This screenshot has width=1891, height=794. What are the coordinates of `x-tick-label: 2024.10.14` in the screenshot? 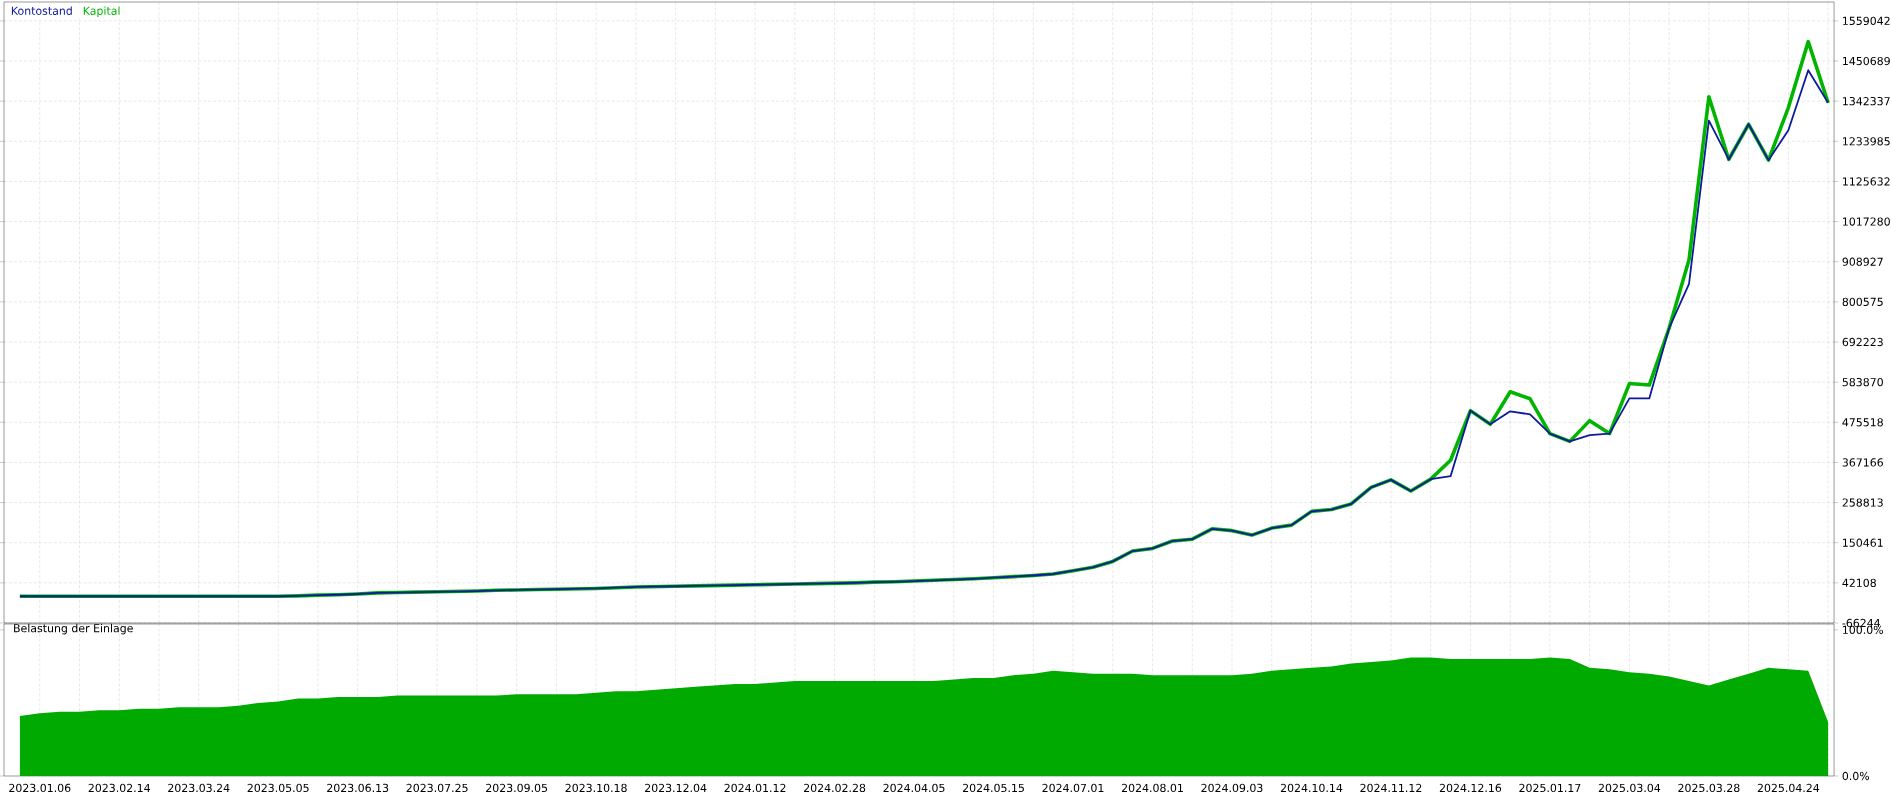 It's located at (1311, 788).